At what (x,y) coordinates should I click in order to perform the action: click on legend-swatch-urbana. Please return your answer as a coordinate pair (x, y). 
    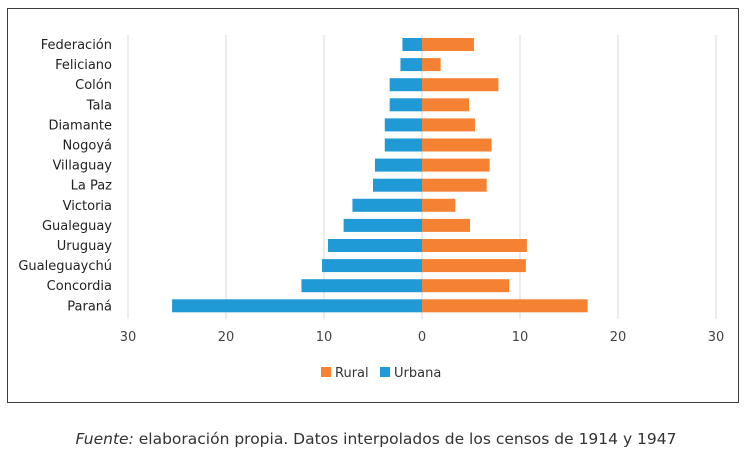
    Looking at the image, I should click on (385, 372).